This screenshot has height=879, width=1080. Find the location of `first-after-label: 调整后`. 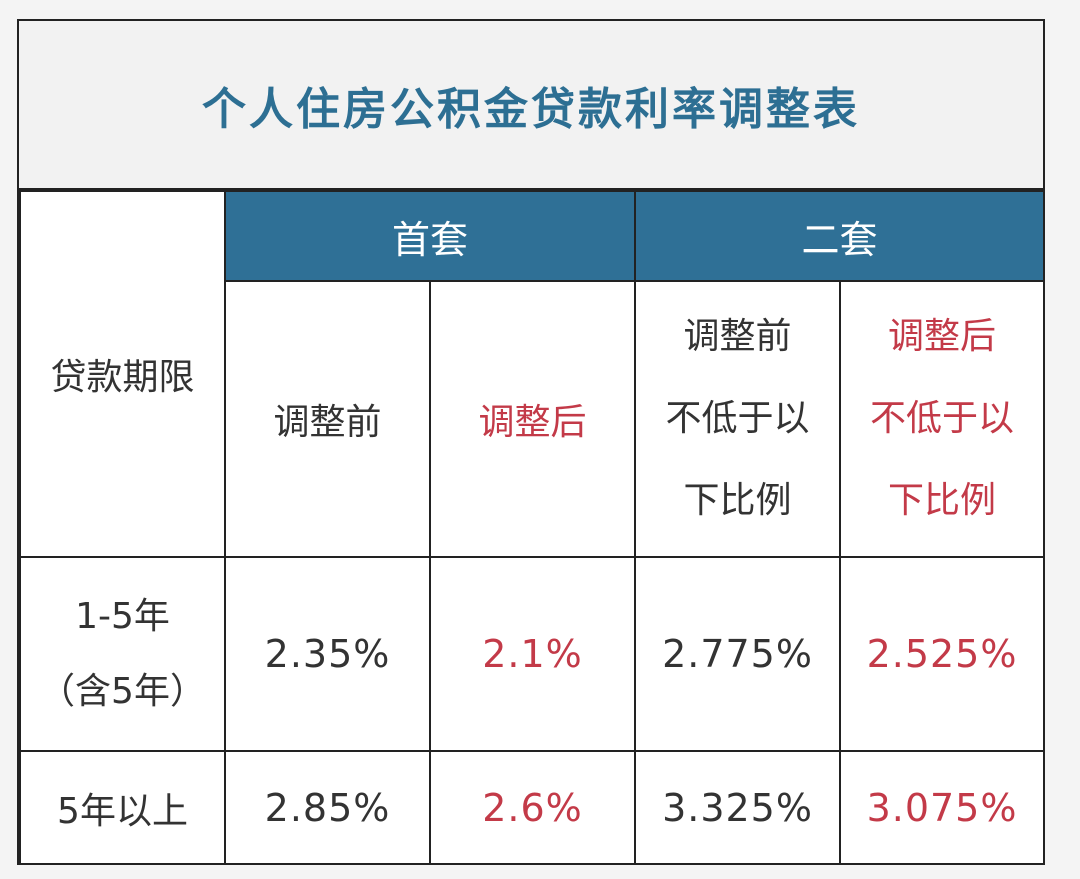

first-after-label: 调整后 is located at coordinates (532, 422).